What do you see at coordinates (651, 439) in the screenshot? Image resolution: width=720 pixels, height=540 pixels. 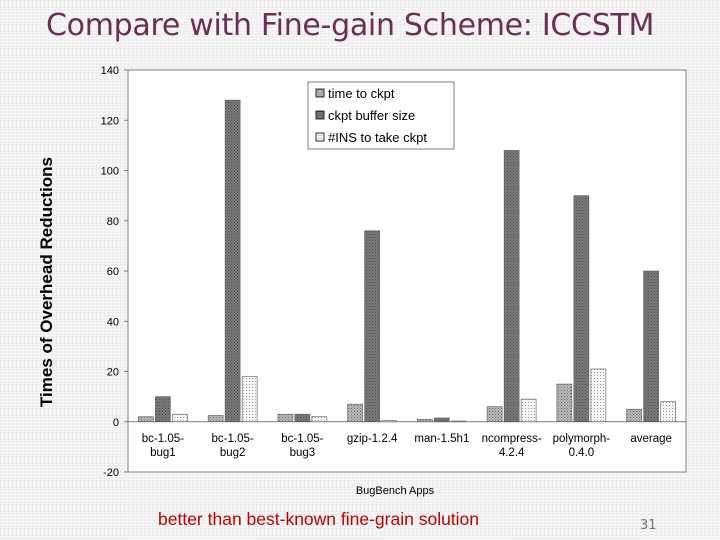 I see `x-tick-label: average` at bounding box center [651, 439].